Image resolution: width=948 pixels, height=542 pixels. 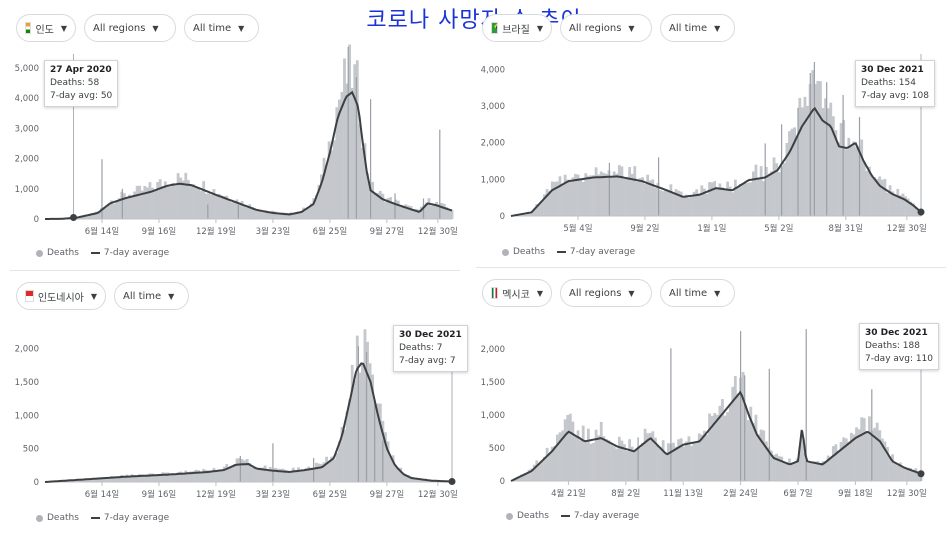 What do you see at coordinates (572, 516) in the screenshot?
I see `chart-legend: Deaths 7-day average` at bounding box center [572, 516].